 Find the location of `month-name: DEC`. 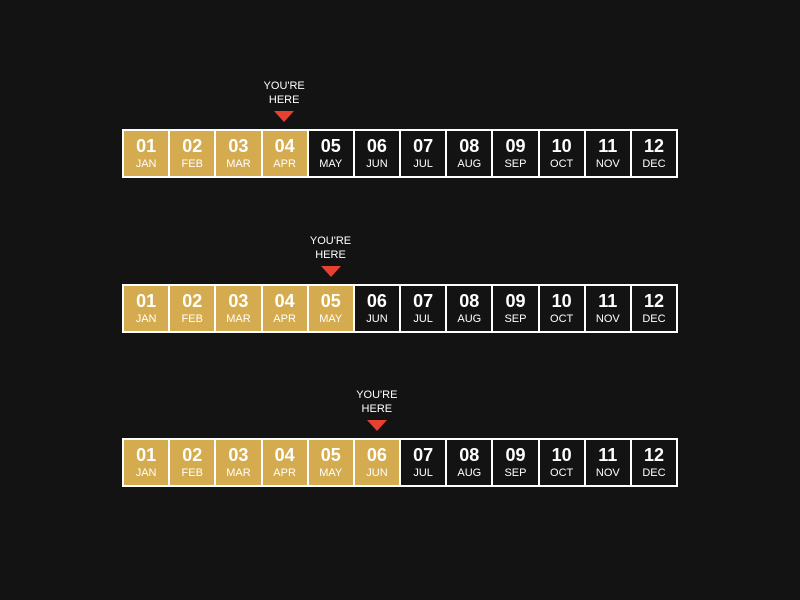

month-name: DEC is located at coordinates (654, 472).